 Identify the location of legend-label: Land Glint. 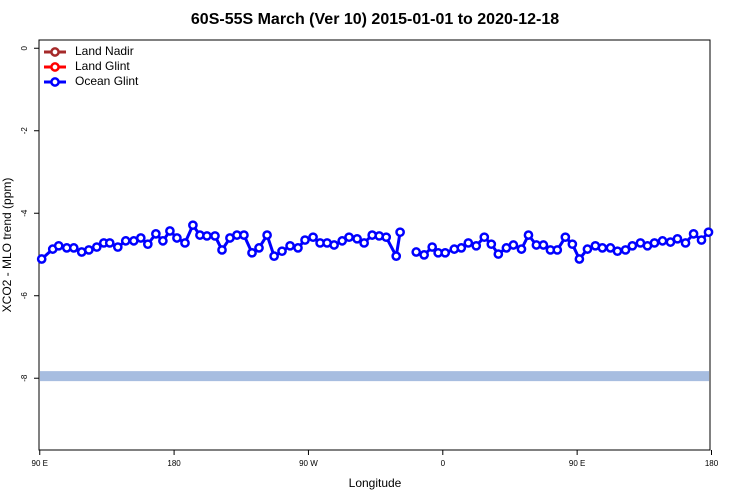
(102, 66).